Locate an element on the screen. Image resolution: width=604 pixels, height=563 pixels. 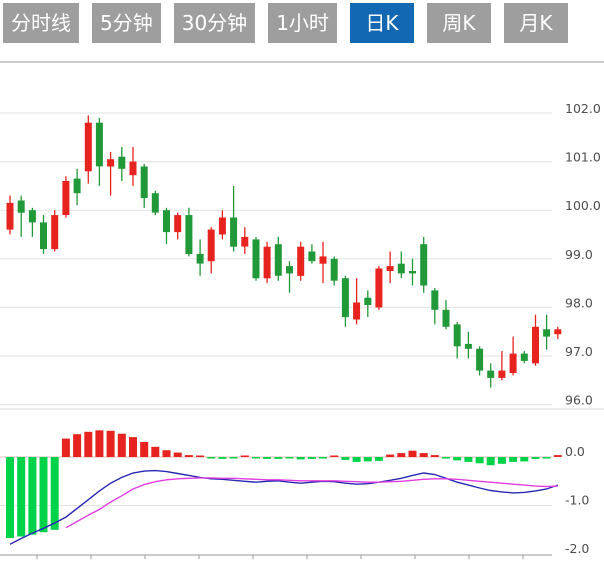
macd-dif-line is located at coordinates (284, 507).